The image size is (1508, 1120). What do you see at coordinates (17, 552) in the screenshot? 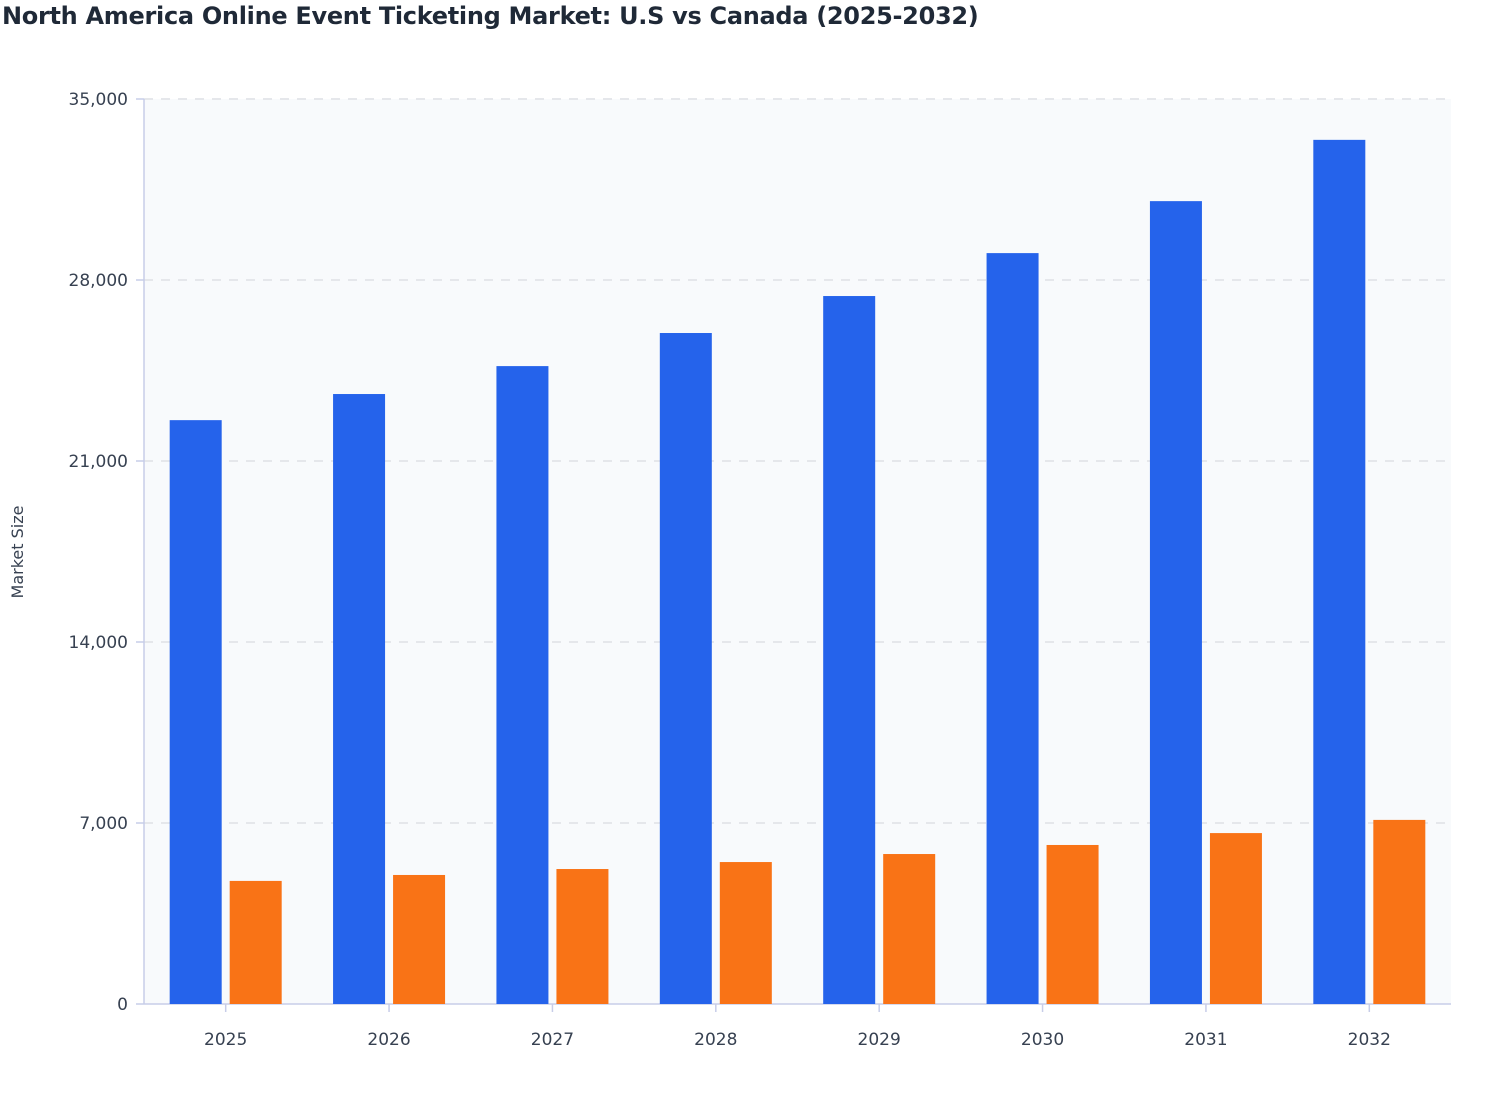
I see `y-axis-label: Market Size` at bounding box center [17, 552].